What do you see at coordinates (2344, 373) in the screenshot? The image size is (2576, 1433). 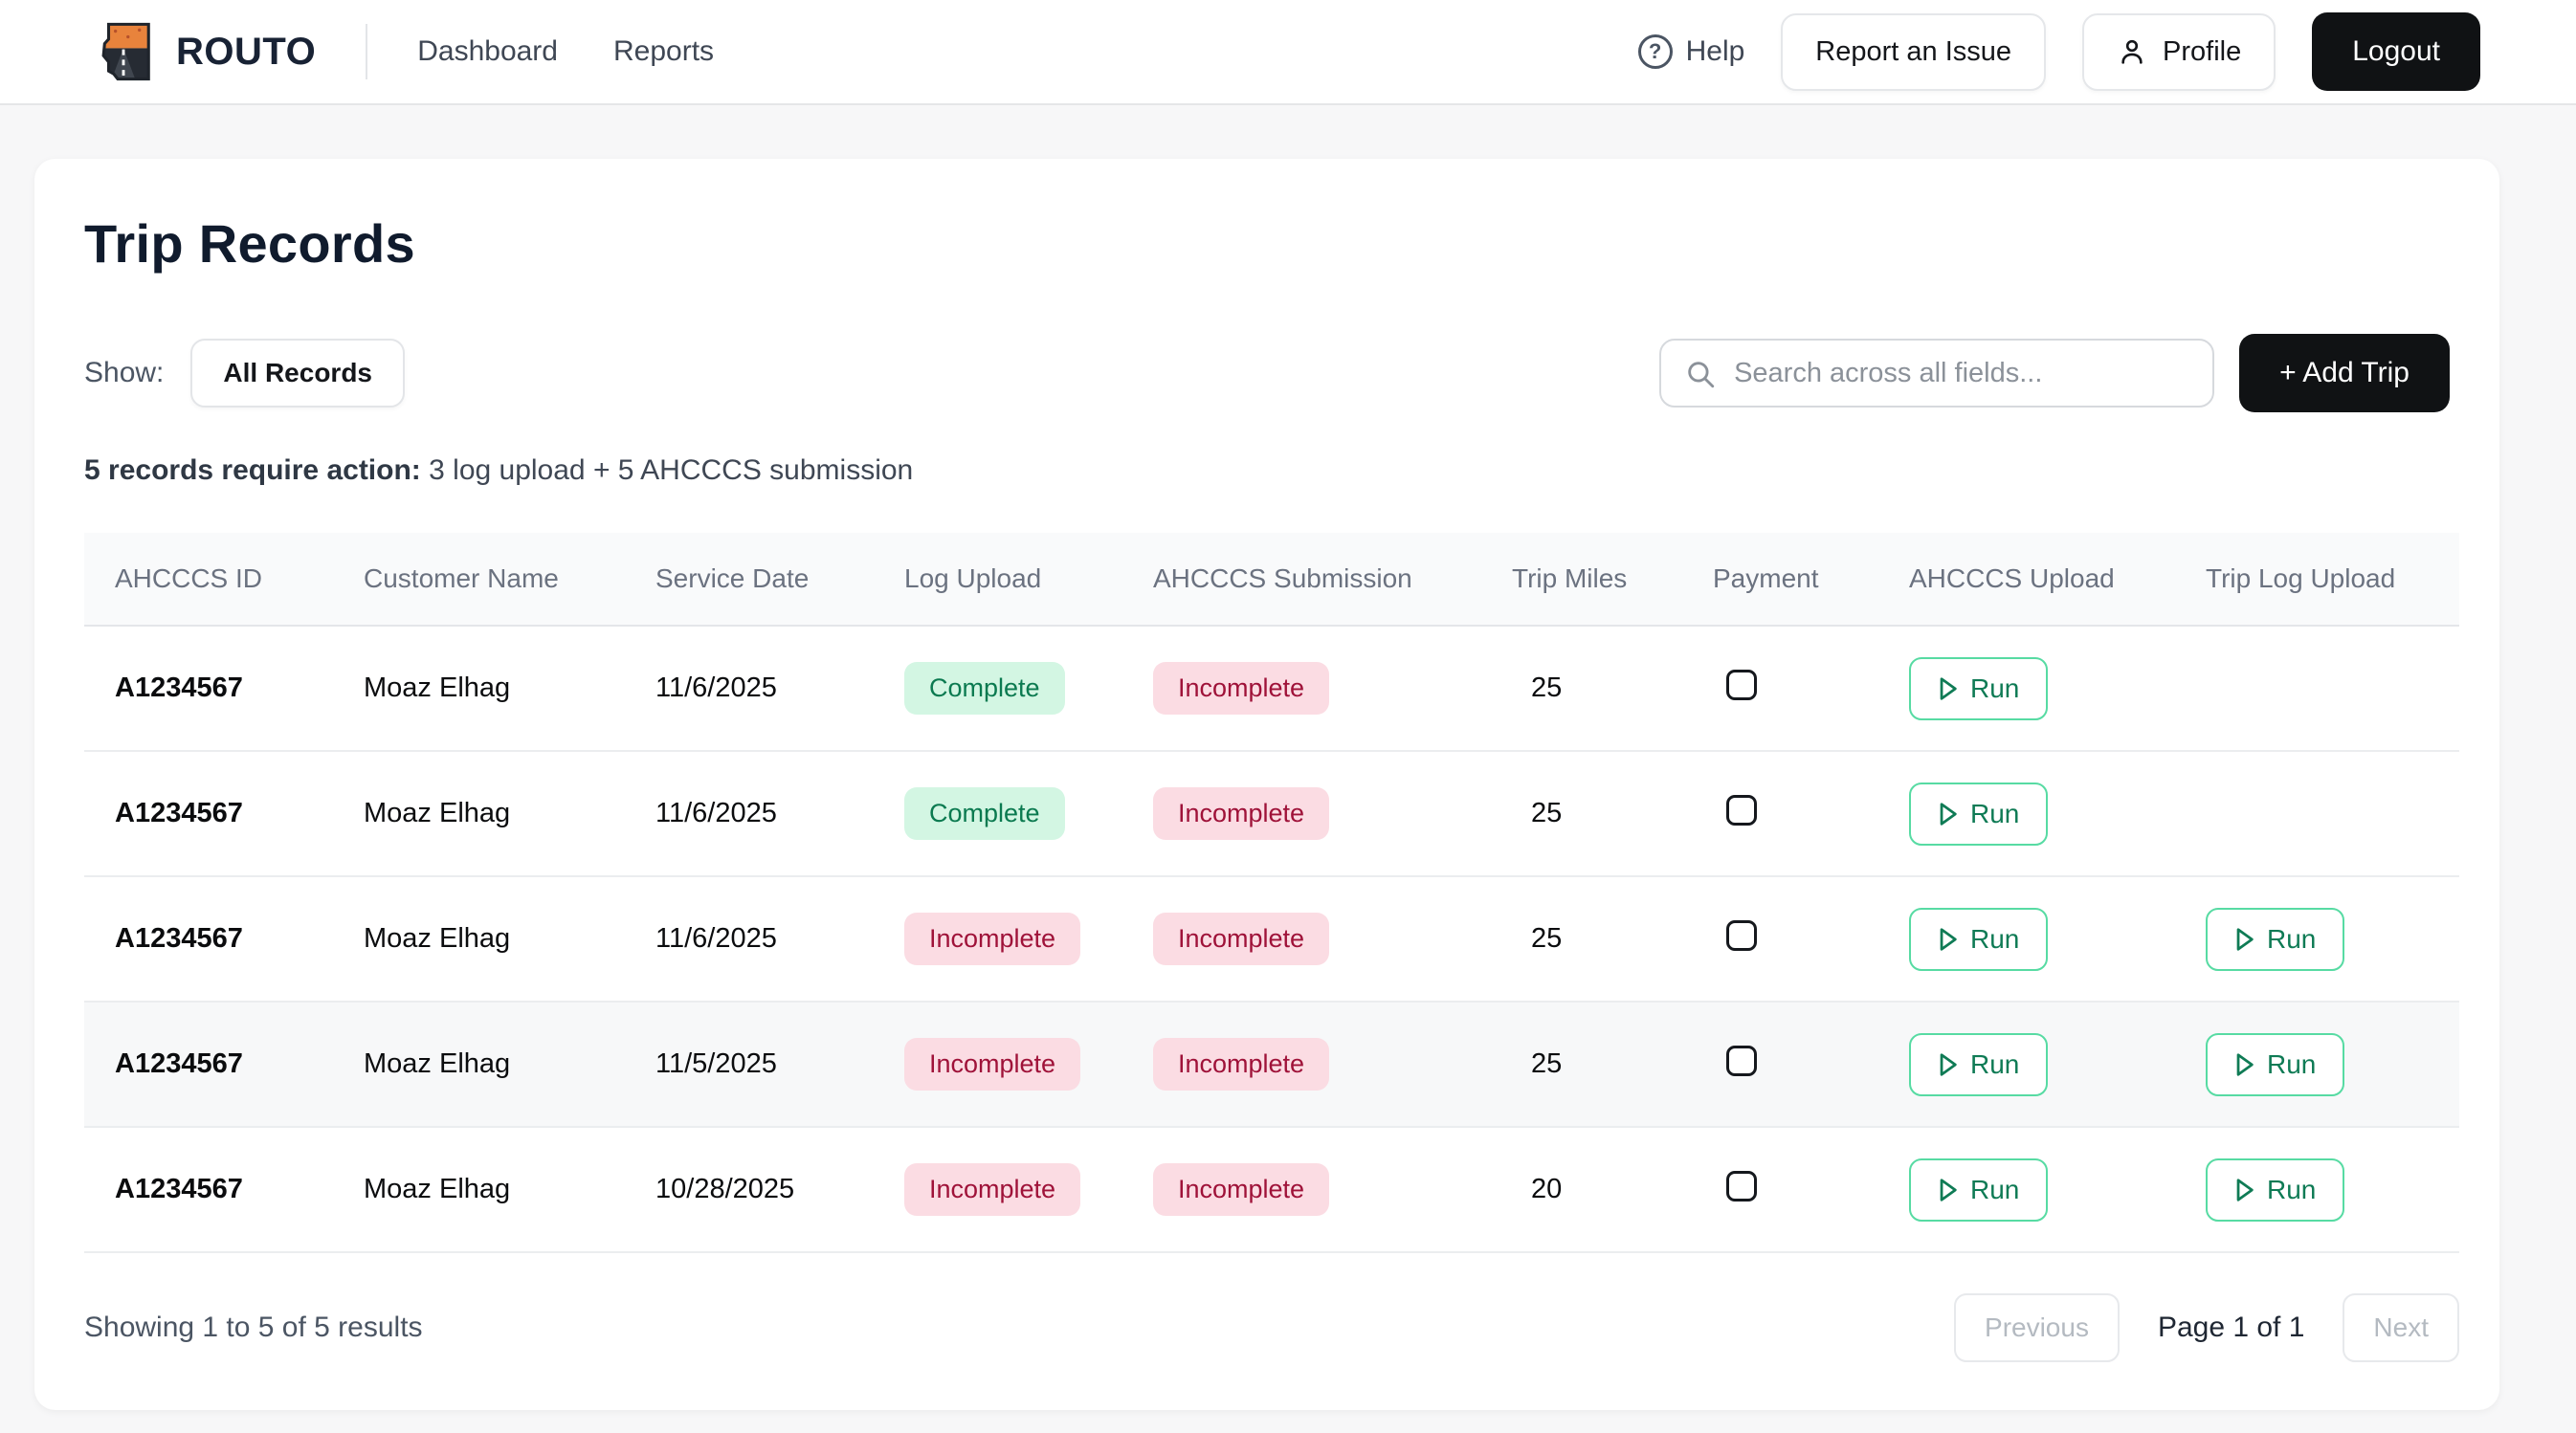 I see `add-trip-button: + Add Trip` at bounding box center [2344, 373].